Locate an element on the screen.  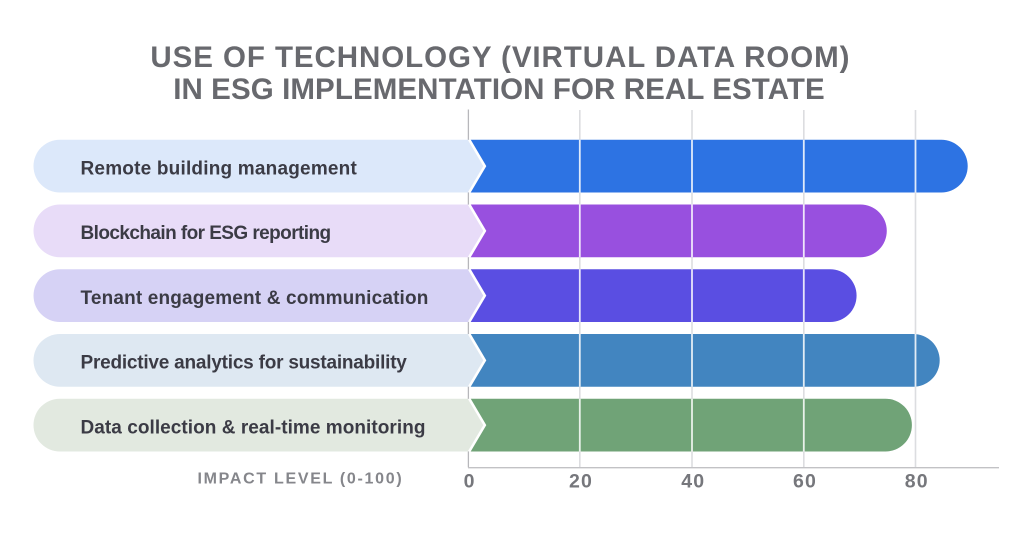
svg-text: Remote building management is located at coordinates (219, 168).